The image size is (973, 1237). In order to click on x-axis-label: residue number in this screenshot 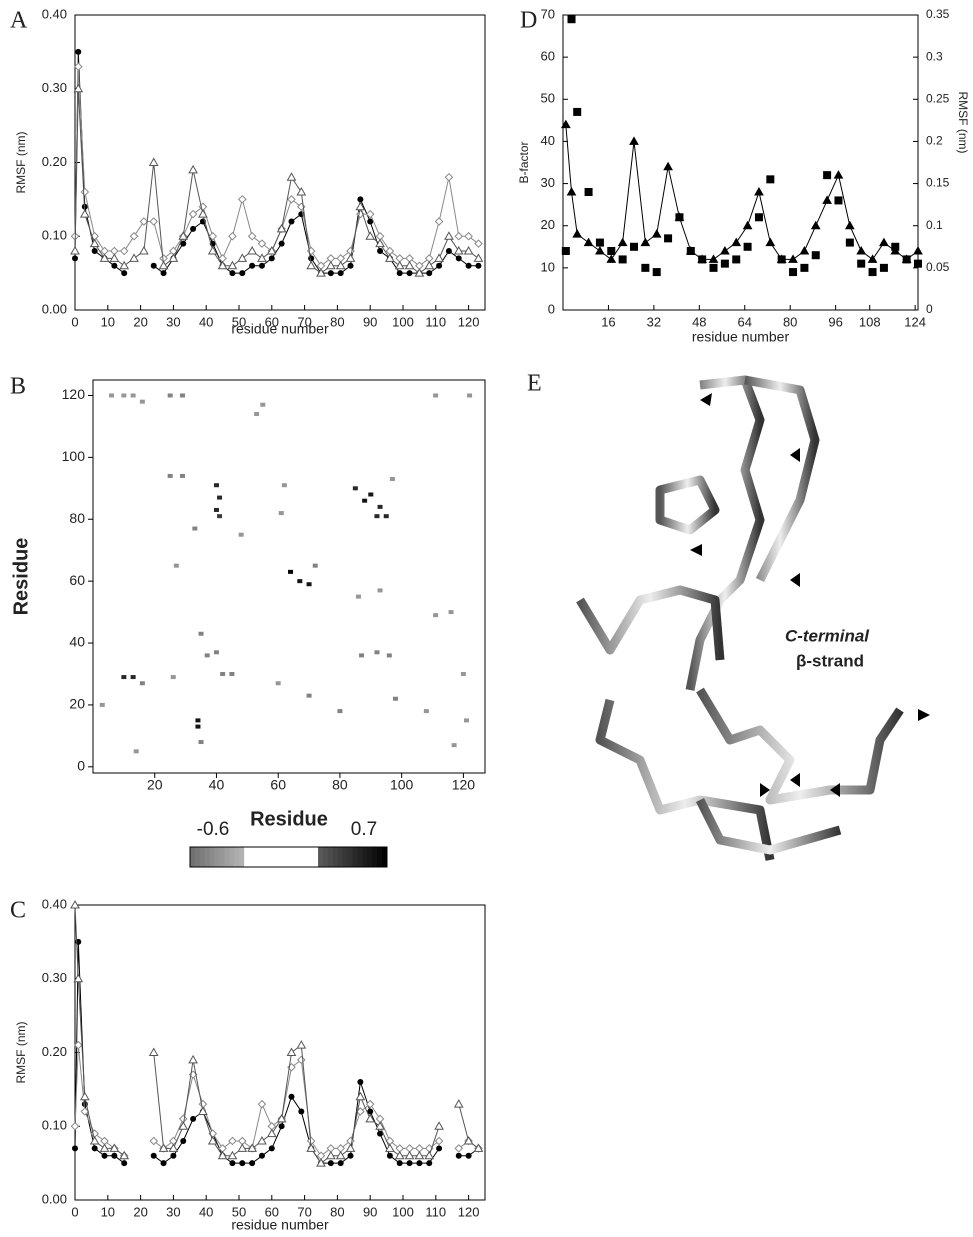, I will do `click(280, 1225)`.